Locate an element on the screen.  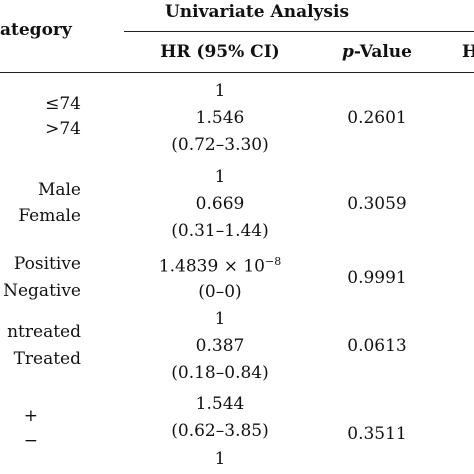
pvalue-cell: 0.0613 is located at coordinates (377, 346).